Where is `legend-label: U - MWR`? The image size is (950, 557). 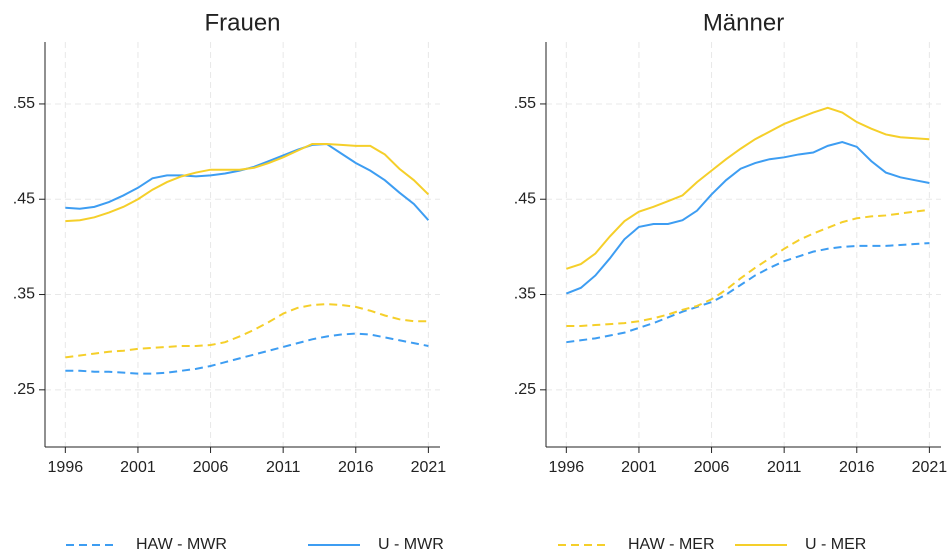
legend-label: U - MWR is located at coordinates (411, 544).